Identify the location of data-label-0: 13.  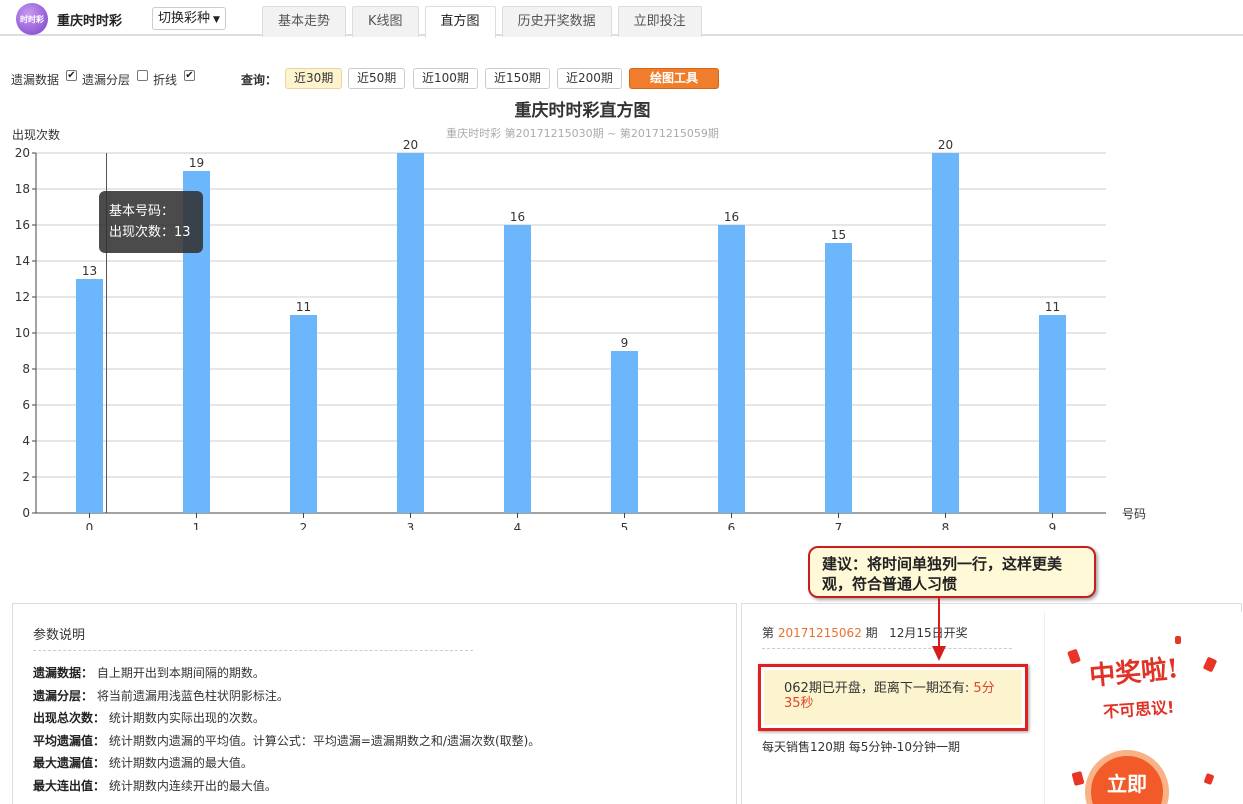
(89, 271).